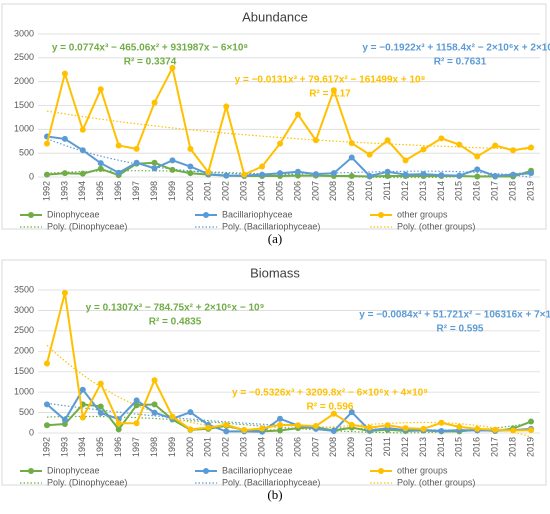 The width and height of the screenshot is (550, 514). What do you see at coordinates (333, 191) in the screenshot?
I see `x-tick-label: 2008` at bounding box center [333, 191].